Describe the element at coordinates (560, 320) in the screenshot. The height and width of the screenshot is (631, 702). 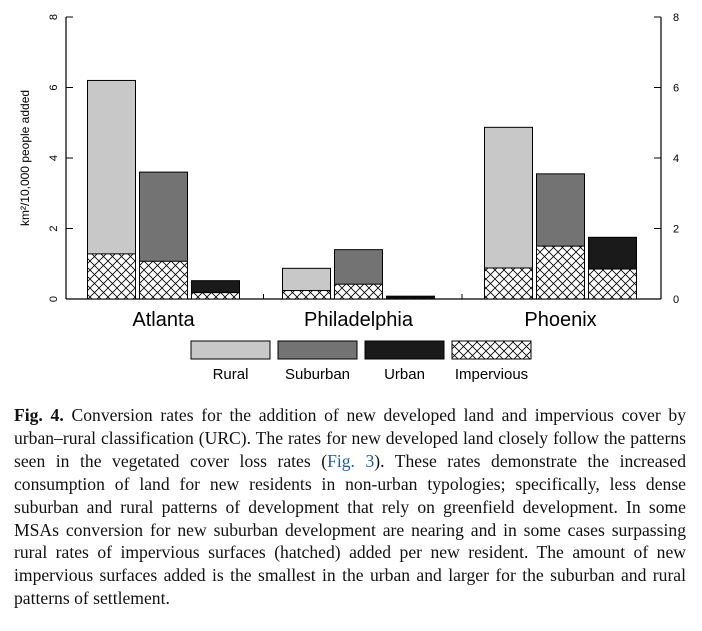
I see `group-label-phoenix: Phoenix` at that location.